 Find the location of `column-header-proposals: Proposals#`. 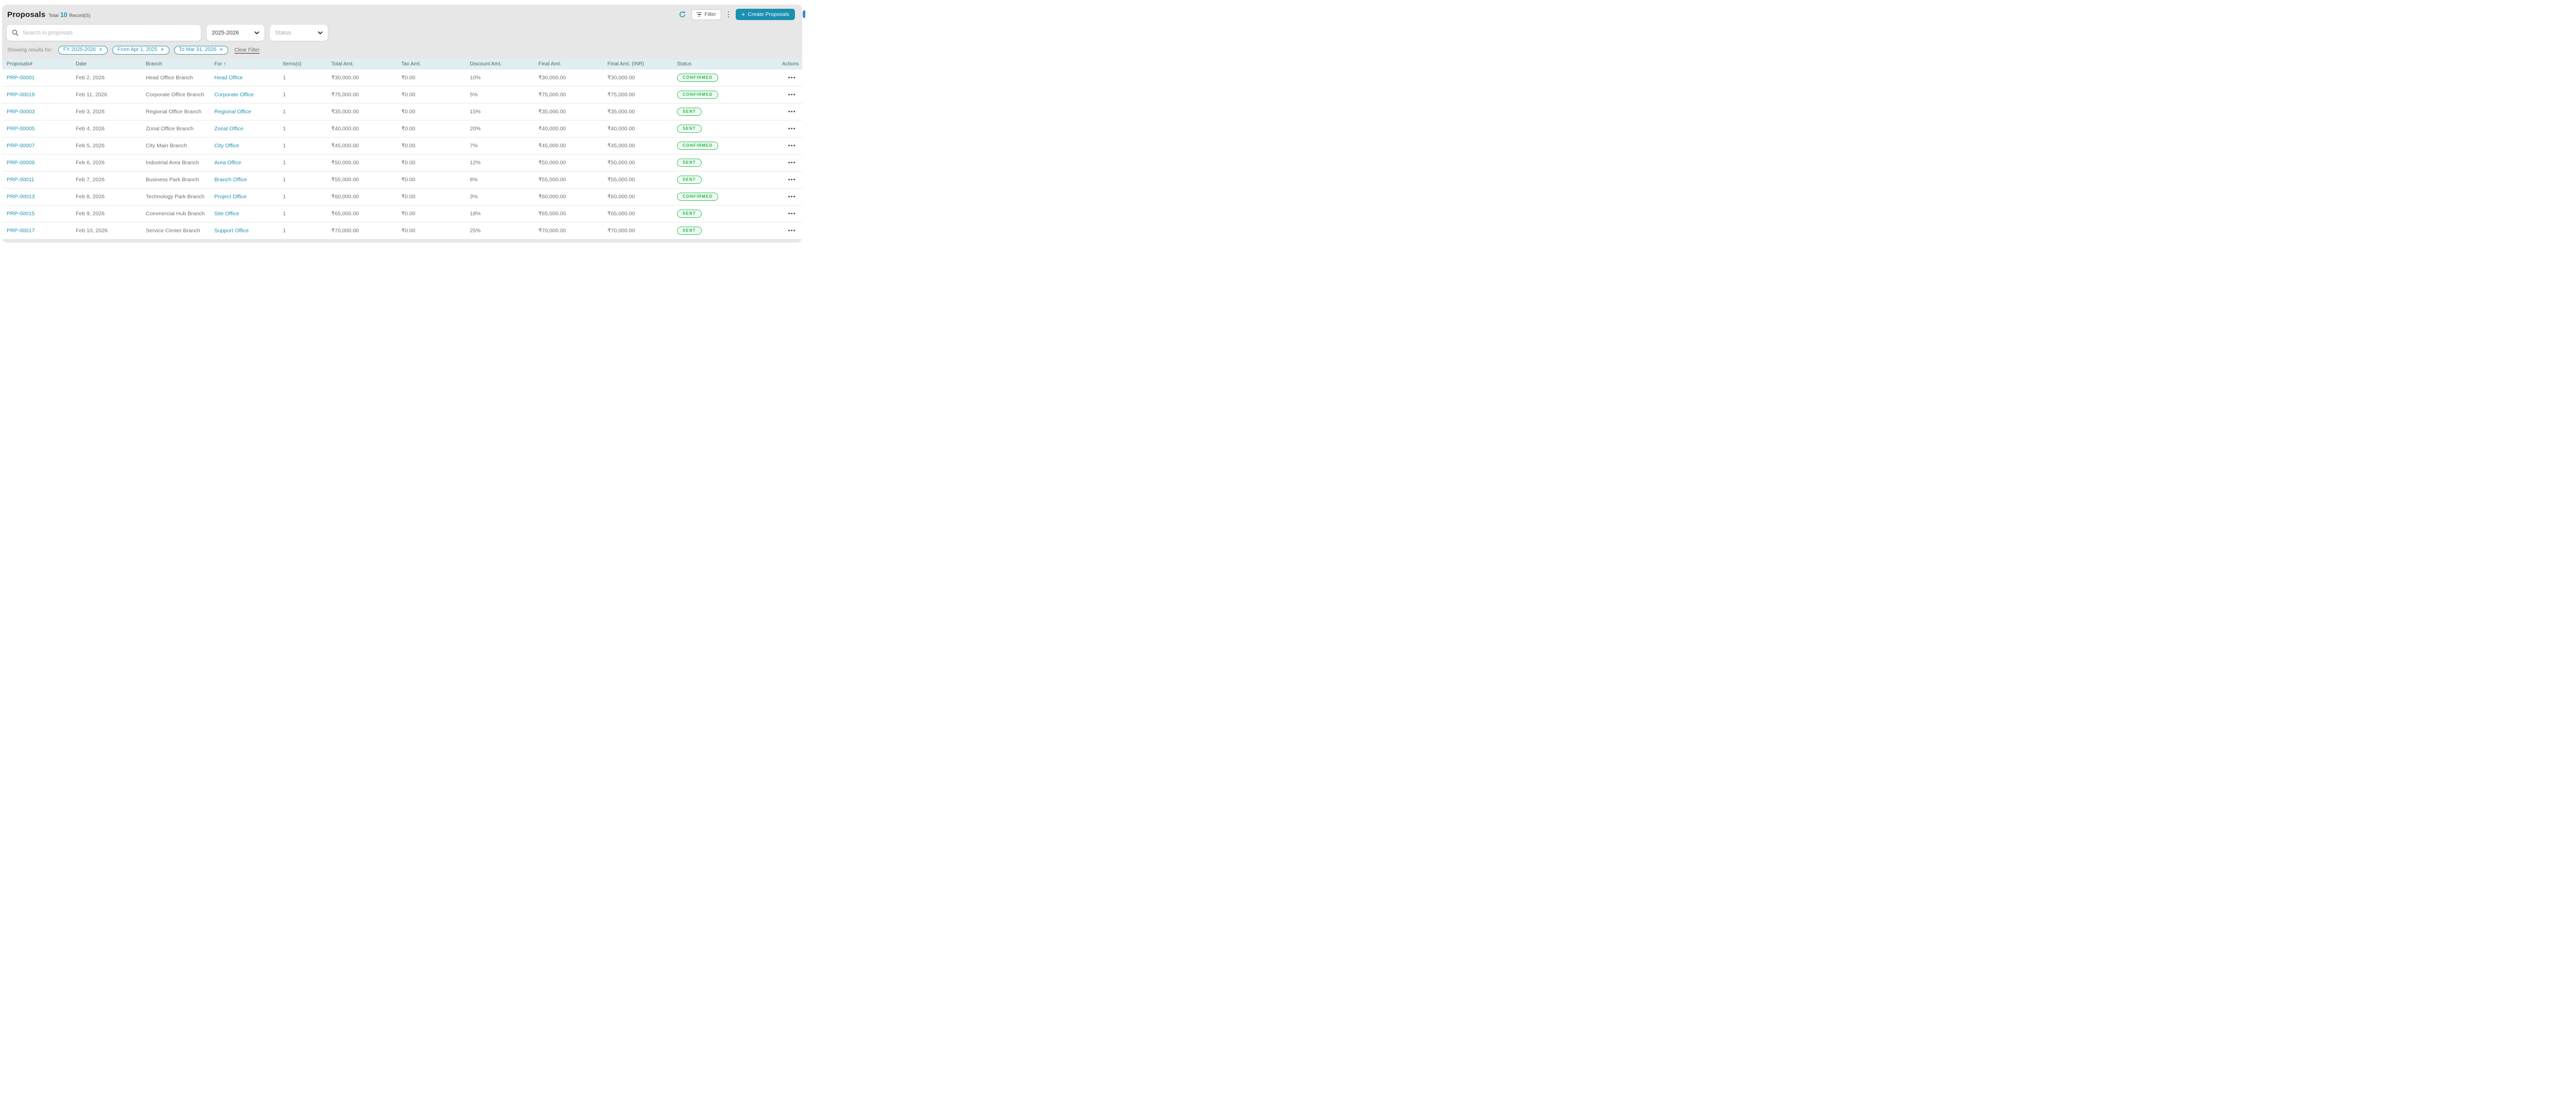

column-header-proposals: Proposals# is located at coordinates (20, 64).